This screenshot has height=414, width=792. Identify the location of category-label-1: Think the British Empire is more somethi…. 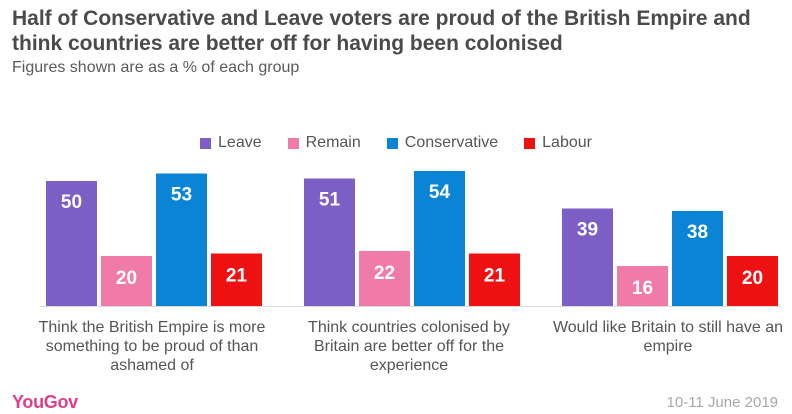
(152, 346).